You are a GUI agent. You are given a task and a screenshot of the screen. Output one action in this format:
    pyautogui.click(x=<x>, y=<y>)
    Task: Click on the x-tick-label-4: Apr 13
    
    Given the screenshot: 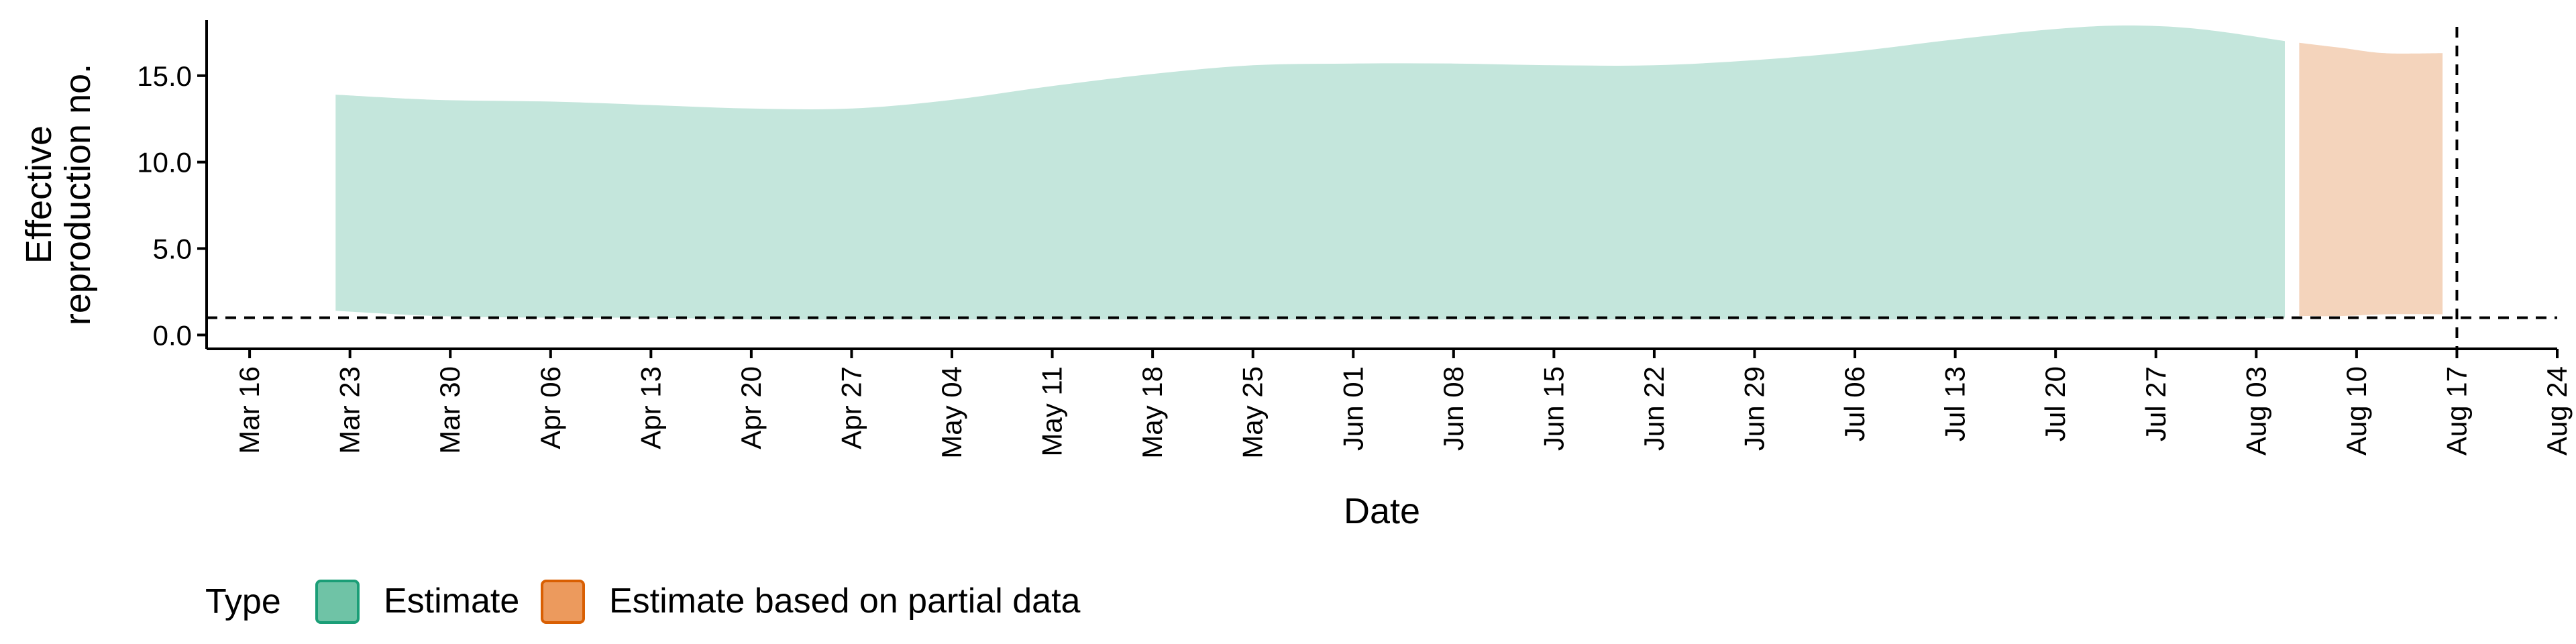 What is the action you would take?
    pyautogui.click(x=650, y=407)
    